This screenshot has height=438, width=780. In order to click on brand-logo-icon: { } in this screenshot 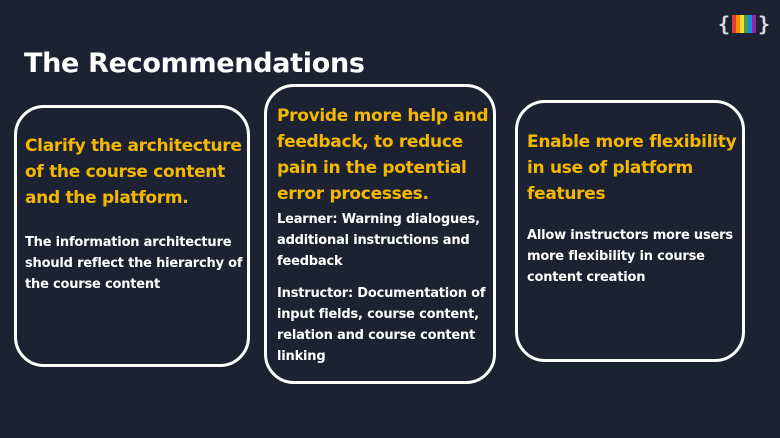, I will do `click(744, 24)`.